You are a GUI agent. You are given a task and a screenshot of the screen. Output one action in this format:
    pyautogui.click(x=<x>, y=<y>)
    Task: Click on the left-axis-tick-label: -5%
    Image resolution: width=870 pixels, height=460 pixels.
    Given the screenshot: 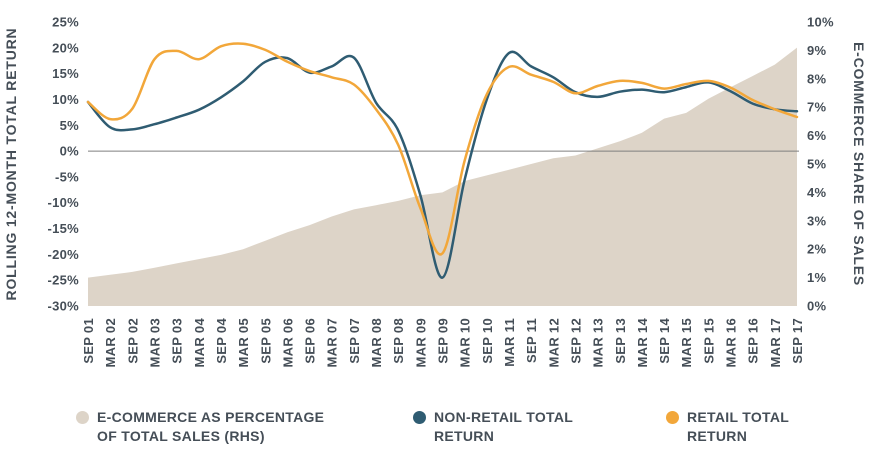 What is the action you would take?
    pyautogui.click(x=67, y=176)
    